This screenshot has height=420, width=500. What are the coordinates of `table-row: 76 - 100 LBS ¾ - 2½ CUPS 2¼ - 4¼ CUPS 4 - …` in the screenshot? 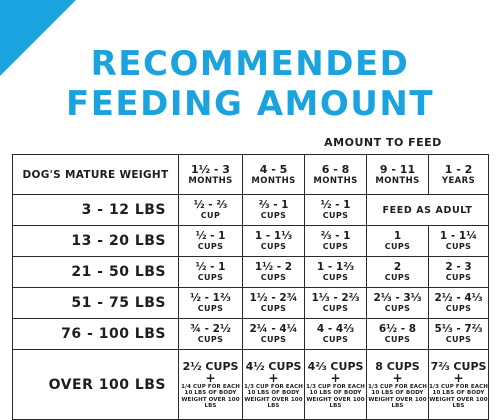 It's located at (250, 334).